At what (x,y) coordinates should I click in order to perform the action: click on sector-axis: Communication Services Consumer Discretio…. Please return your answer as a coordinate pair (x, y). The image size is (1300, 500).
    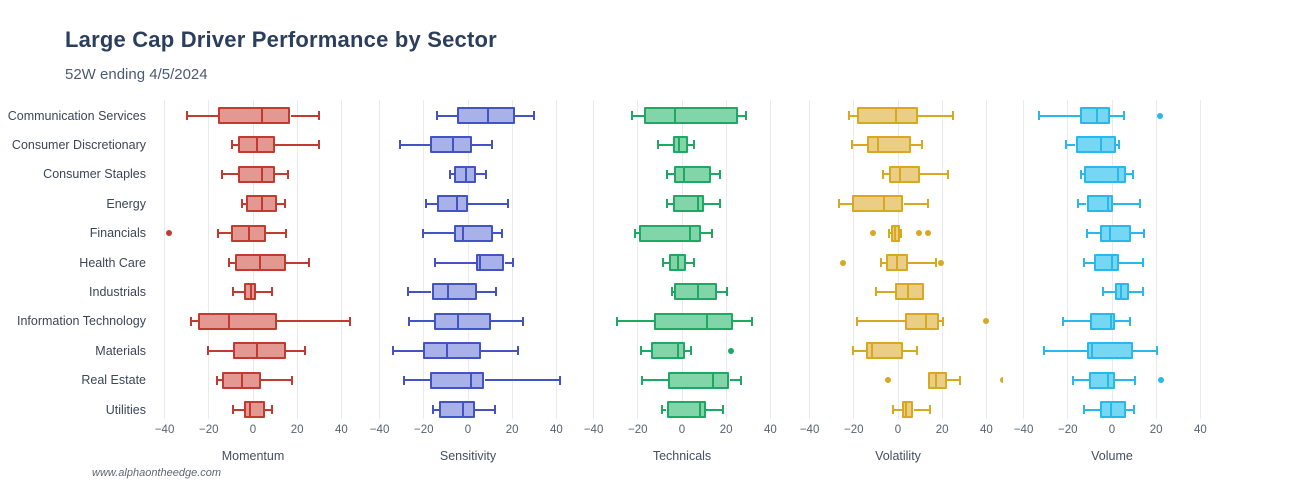
    Looking at the image, I should click on (73, 250).